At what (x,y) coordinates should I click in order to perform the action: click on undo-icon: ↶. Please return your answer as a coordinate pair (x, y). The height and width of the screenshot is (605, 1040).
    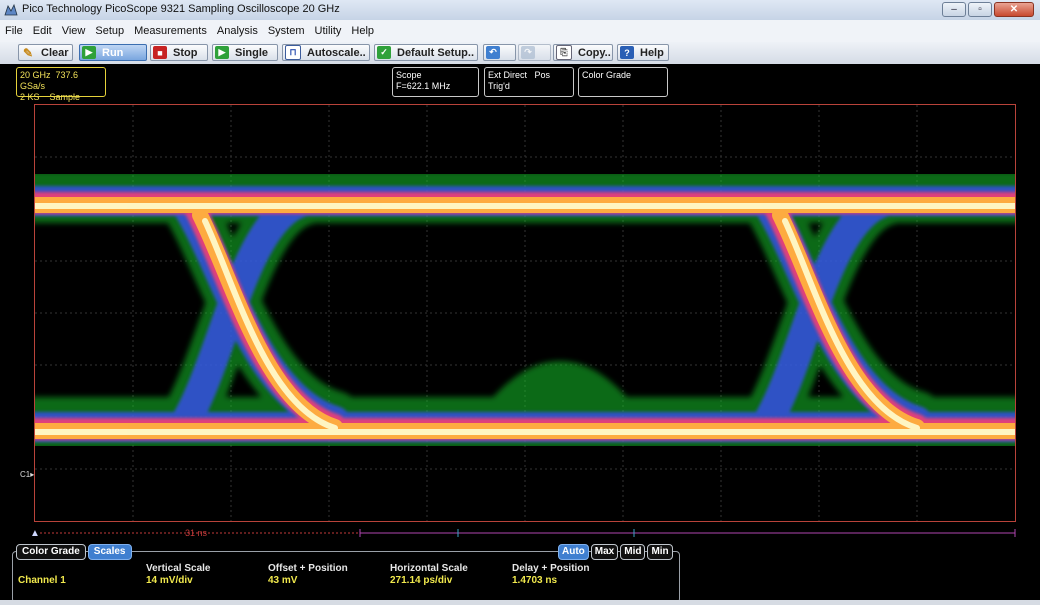
    Looking at the image, I should click on (493, 52).